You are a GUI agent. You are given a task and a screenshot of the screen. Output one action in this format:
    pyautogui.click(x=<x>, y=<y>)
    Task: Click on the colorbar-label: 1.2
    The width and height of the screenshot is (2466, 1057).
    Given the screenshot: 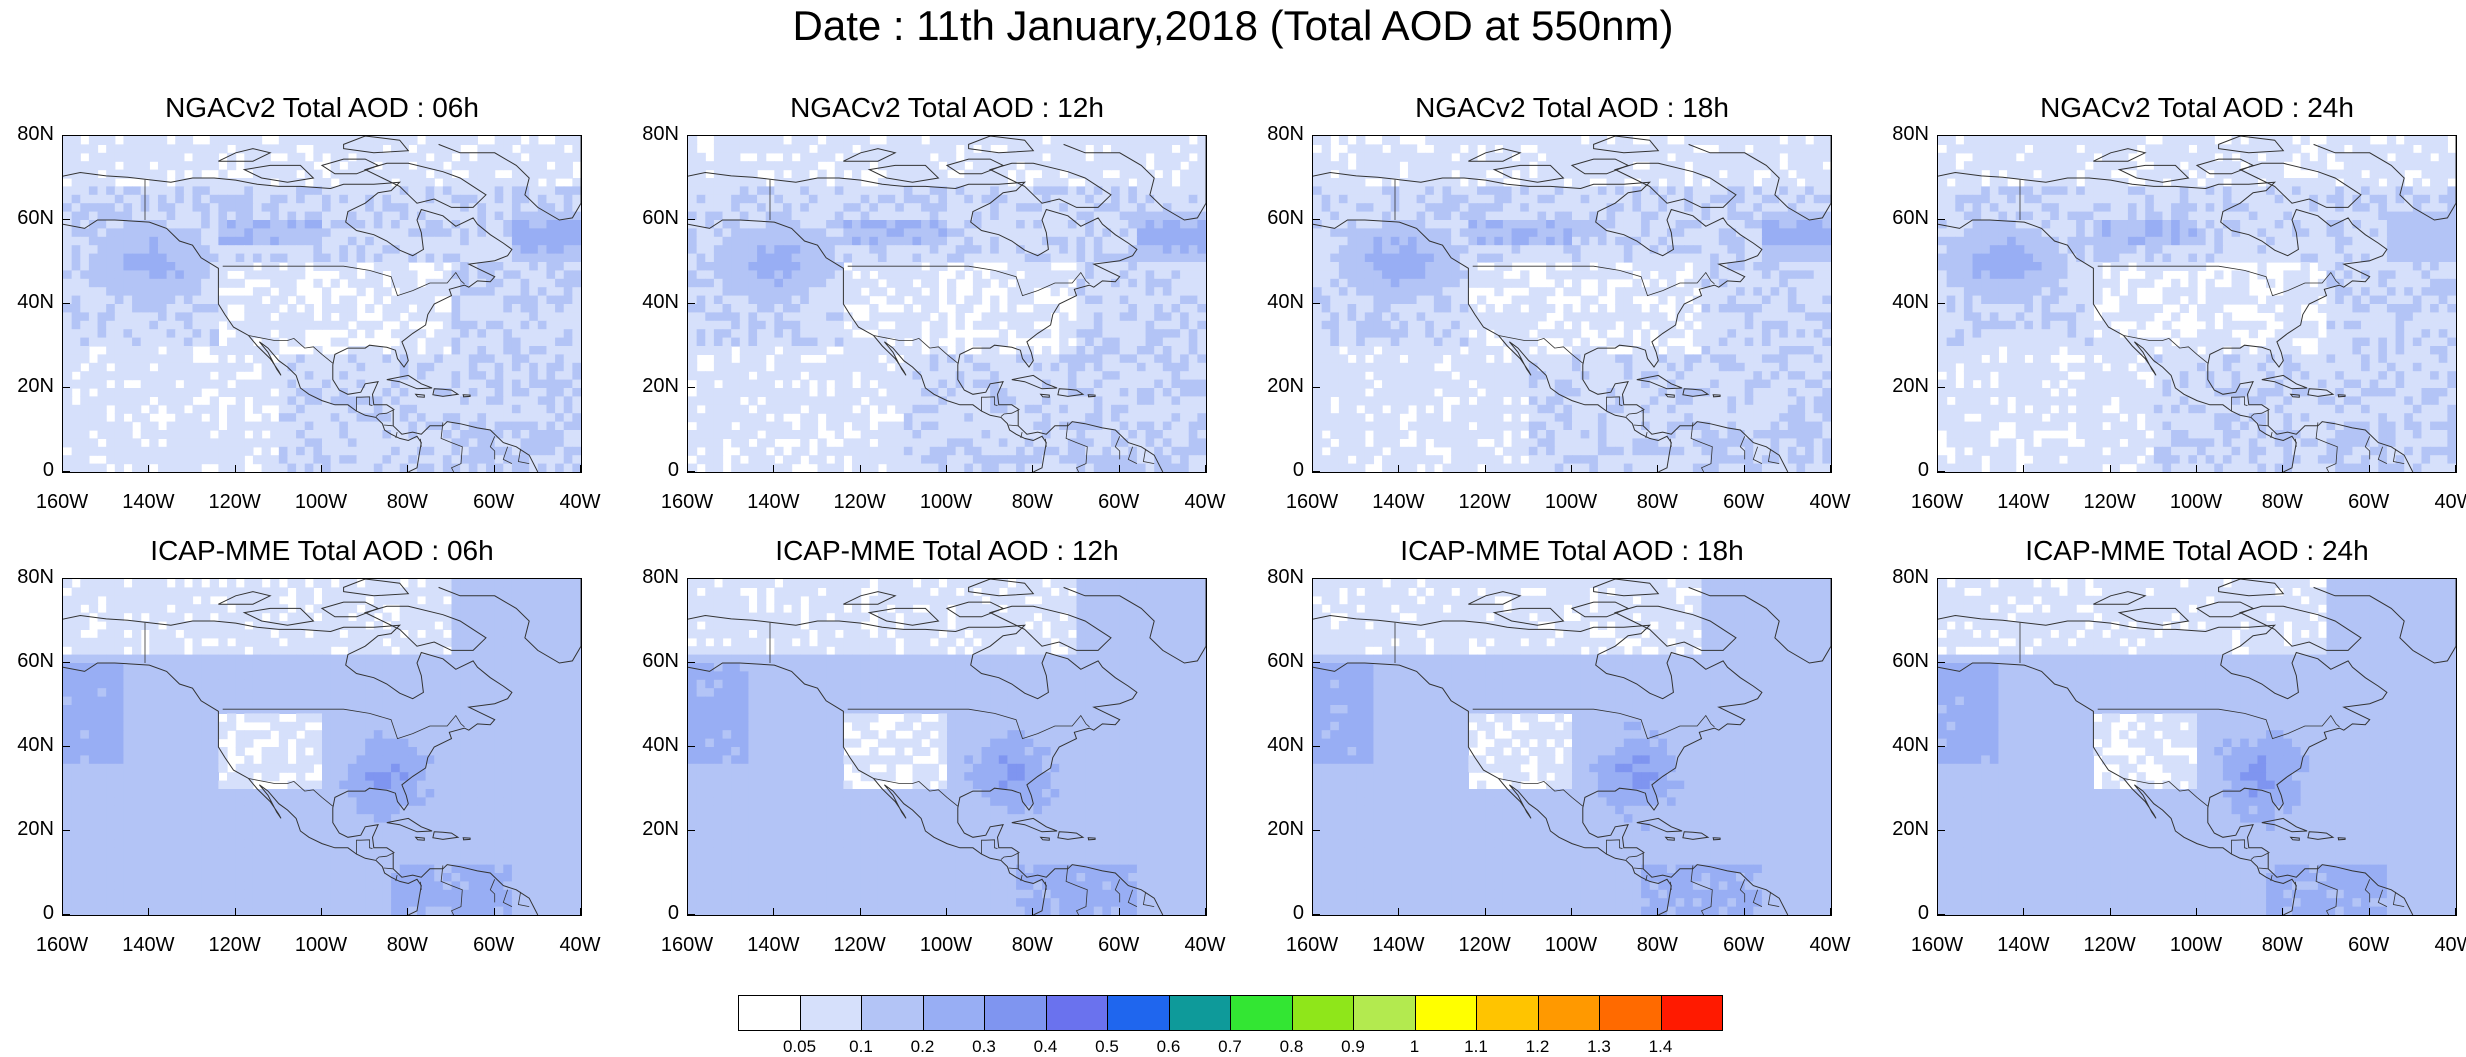 What is the action you would take?
    pyautogui.click(x=1538, y=1047)
    